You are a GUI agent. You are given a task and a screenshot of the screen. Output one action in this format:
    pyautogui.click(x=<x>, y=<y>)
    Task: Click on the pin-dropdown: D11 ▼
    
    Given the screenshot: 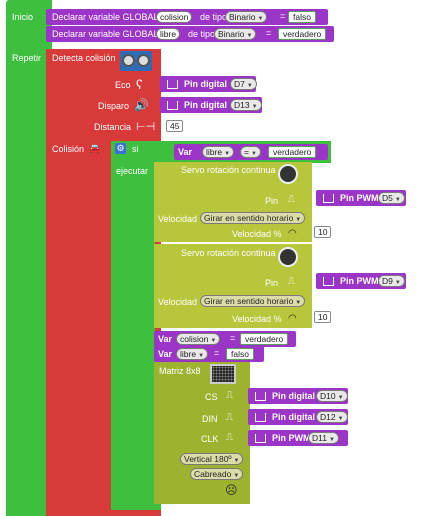 What is the action you would take?
    pyautogui.click(x=323, y=438)
    